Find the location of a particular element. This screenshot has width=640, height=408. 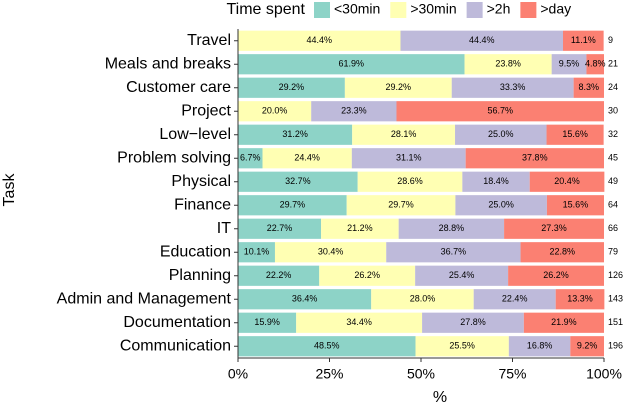

value-label: 11.1% is located at coordinates (583, 40).